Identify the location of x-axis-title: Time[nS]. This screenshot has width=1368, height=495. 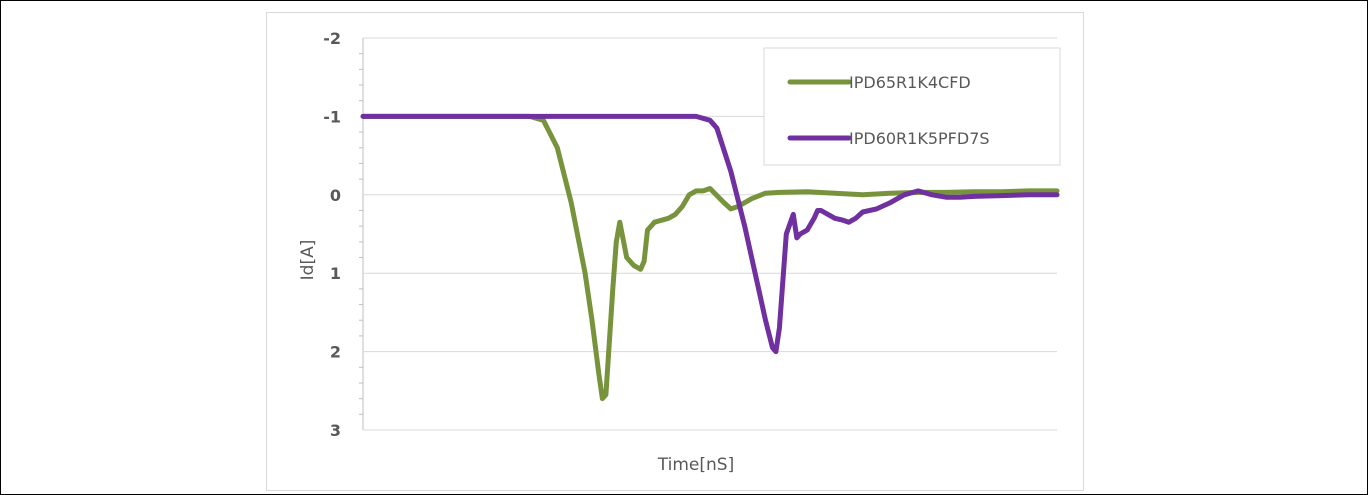
(695, 465).